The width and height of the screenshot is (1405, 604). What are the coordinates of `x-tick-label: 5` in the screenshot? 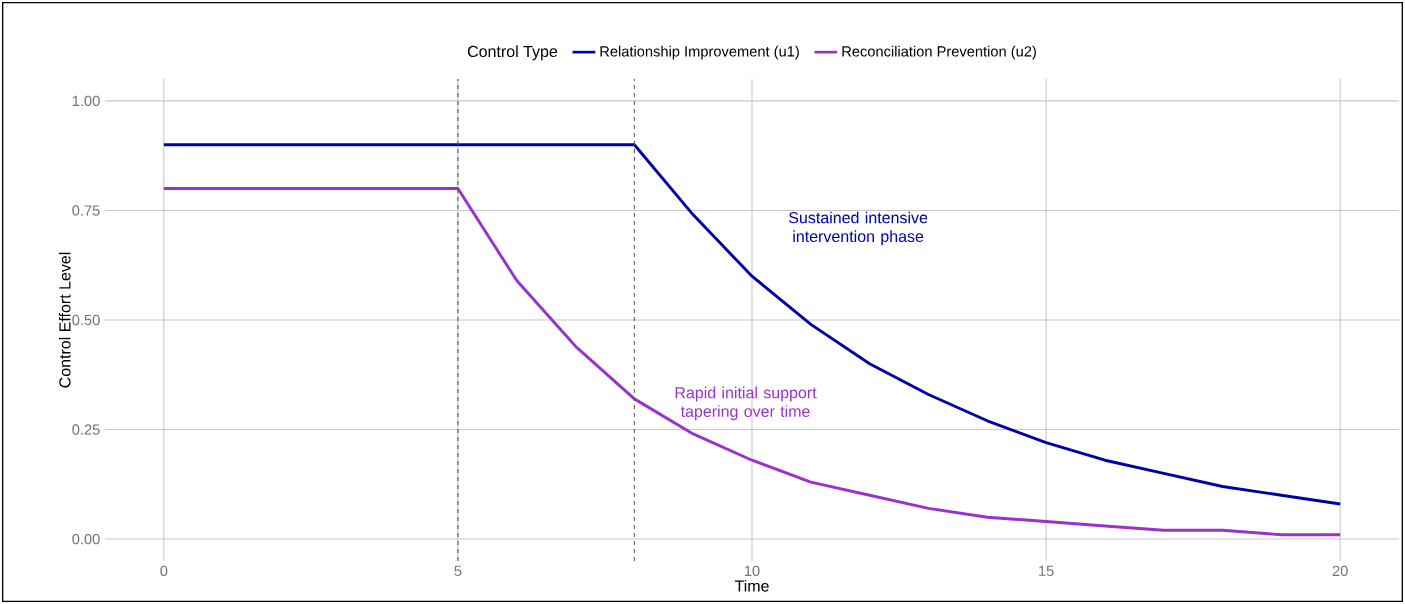 It's located at (458, 570).